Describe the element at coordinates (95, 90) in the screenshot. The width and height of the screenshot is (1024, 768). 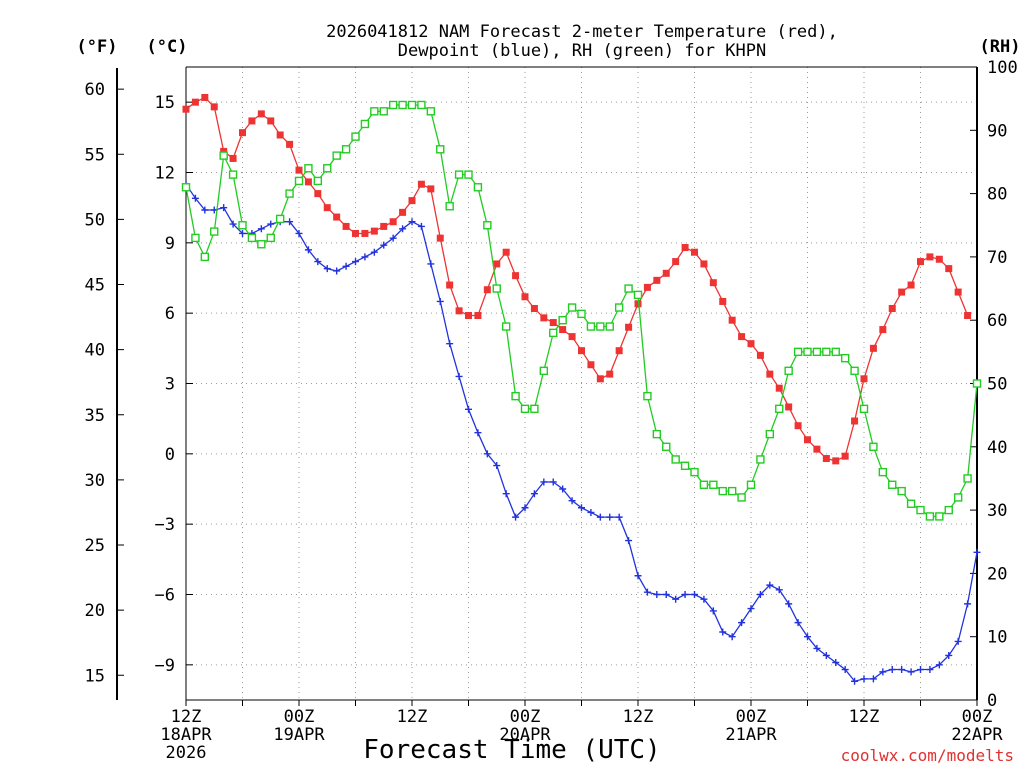
I see `fahrenheit-tick-label: 60` at that location.